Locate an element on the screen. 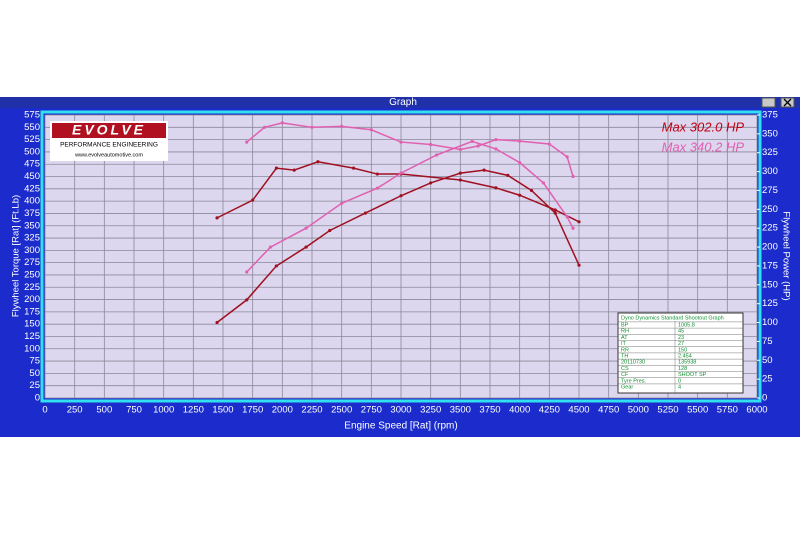  x-tick-label: 6000 is located at coordinates (756, 410).